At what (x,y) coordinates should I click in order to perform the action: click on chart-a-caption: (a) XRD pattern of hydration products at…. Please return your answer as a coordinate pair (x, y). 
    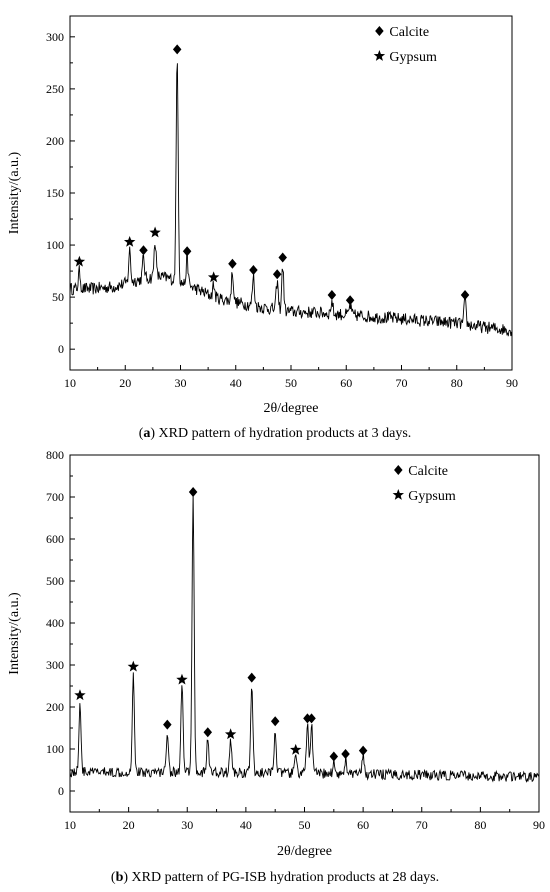
    Looking at the image, I should click on (275, 433).